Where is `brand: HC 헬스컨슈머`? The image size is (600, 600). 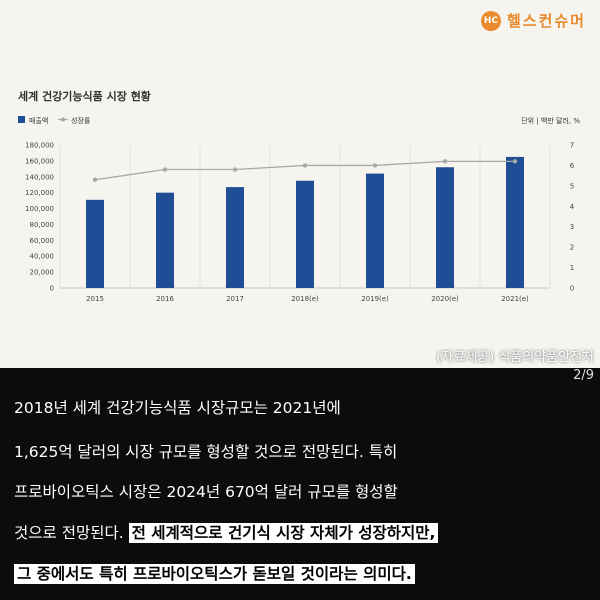
brand: HC 헬스컨슈머 is located at coordinates (533, 20).